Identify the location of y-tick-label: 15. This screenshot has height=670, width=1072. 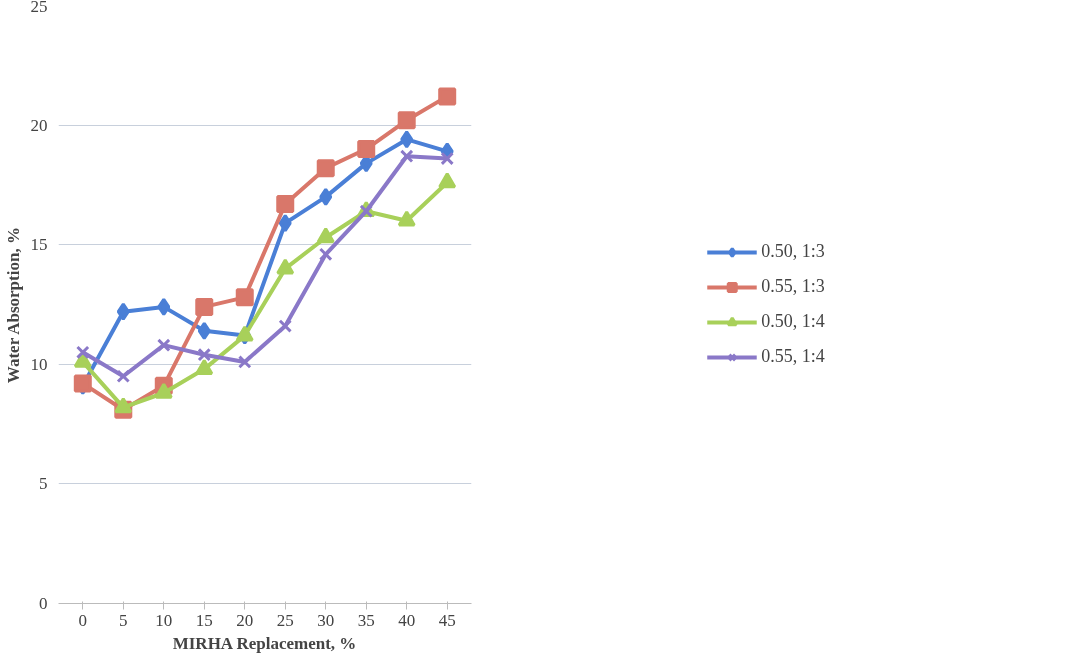
(39, 245).